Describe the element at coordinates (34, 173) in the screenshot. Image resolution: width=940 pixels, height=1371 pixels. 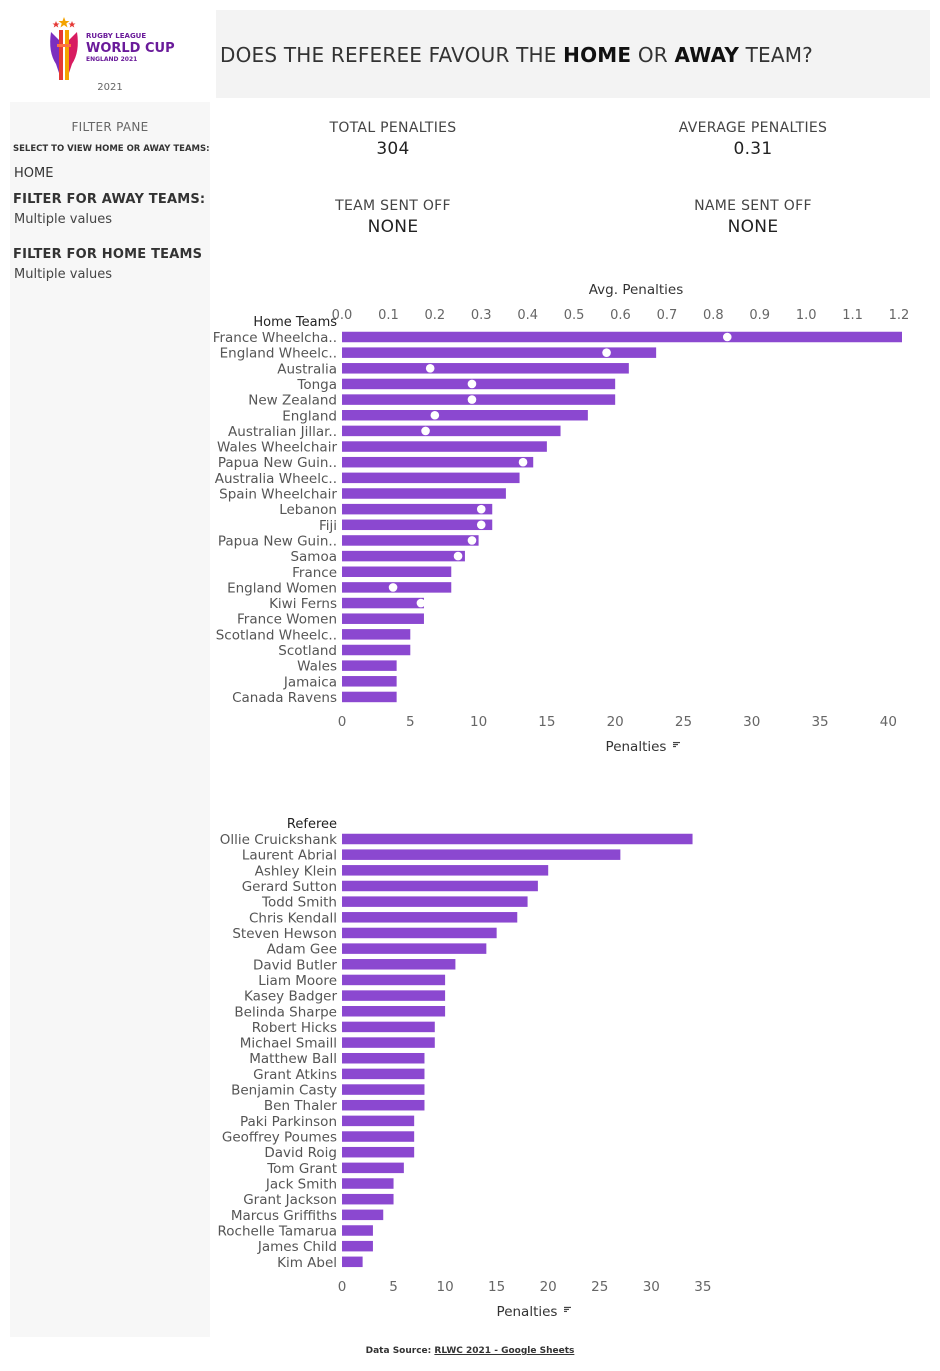
I see `home-away-selector: HOME` at that location.